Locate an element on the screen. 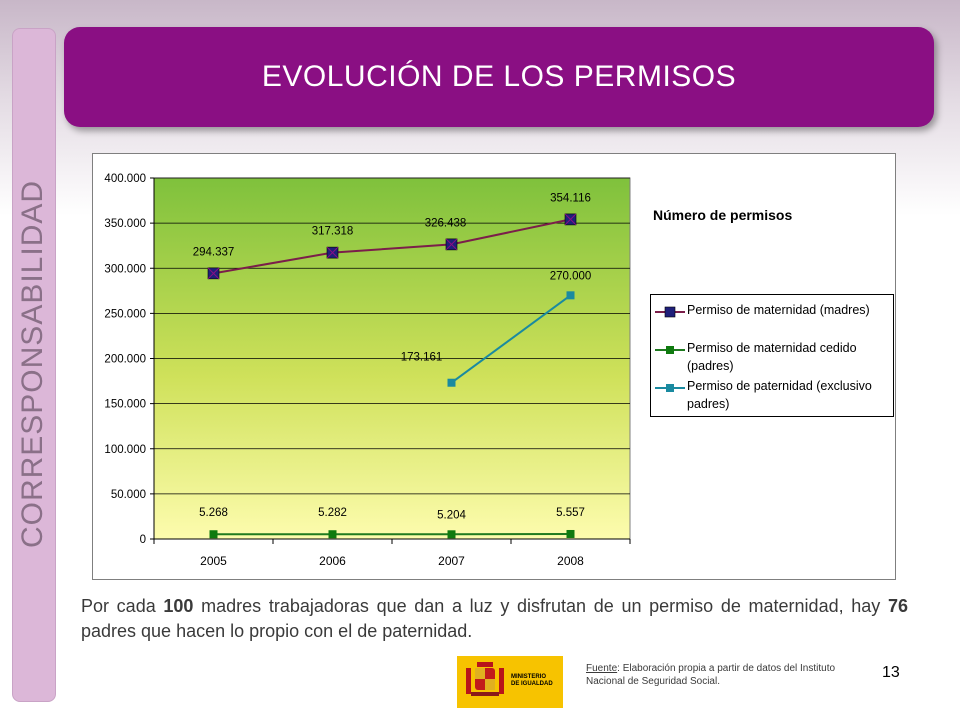  page-number: 13 is located at coordinates (891, 672).